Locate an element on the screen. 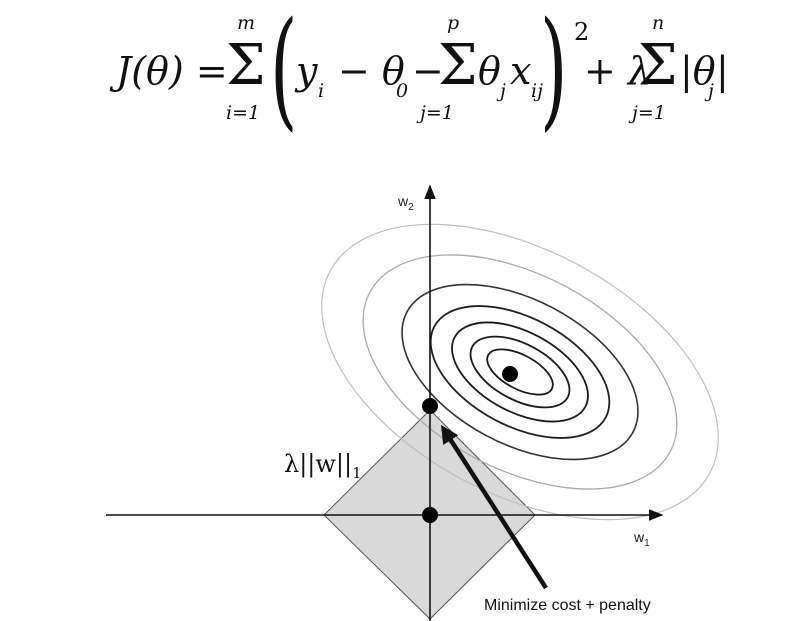 This screenshot has height=621, width=811. sum2-upper: p is located at coordinates (453, 23).